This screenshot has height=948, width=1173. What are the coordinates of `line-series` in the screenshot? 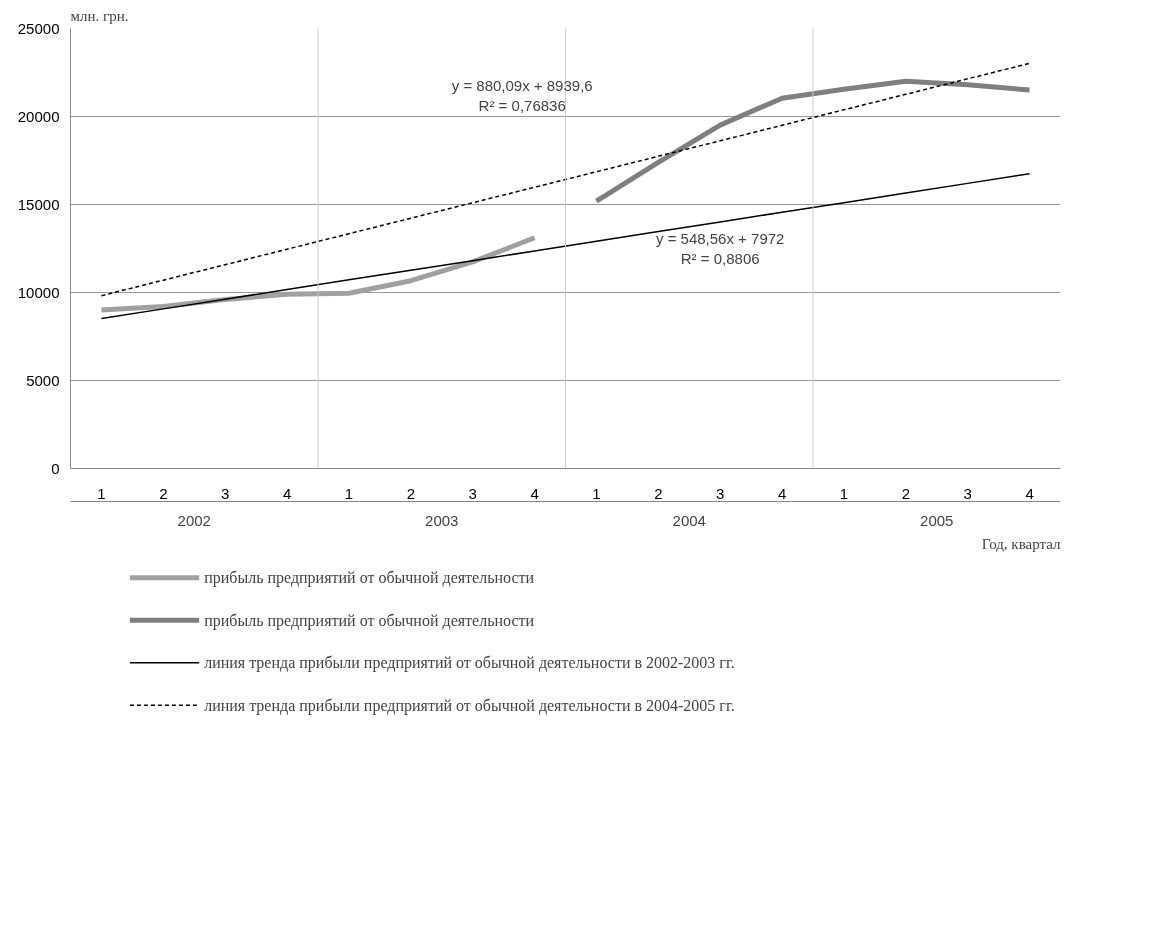 It's located at (565, 246).